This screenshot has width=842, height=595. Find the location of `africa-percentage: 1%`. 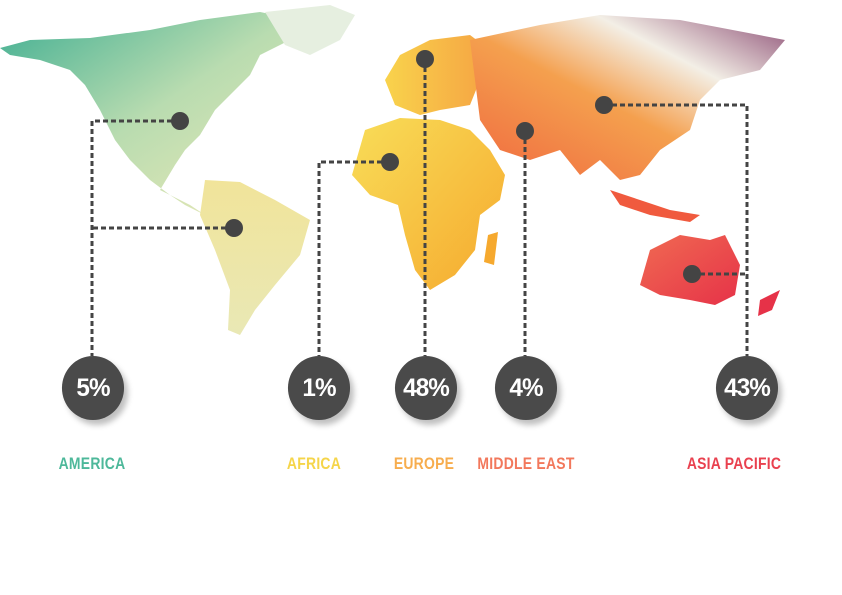

africa-percentage: 1% is located at coordinates (319, 388).